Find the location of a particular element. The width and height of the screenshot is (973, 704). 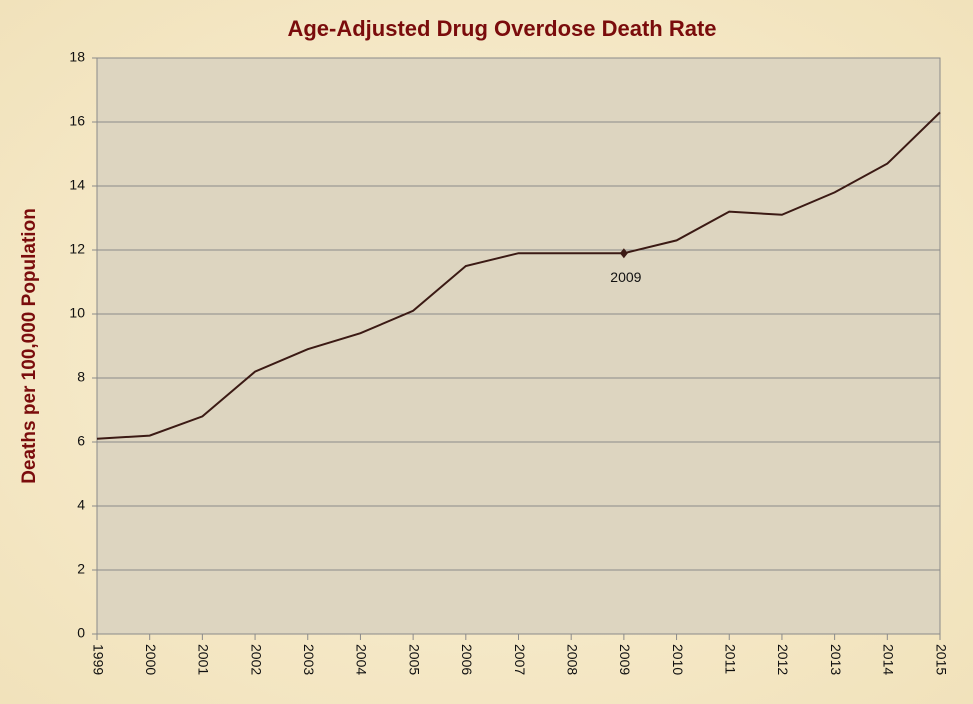

x-tick-label: 1999 is located at coordinates (98, 659).